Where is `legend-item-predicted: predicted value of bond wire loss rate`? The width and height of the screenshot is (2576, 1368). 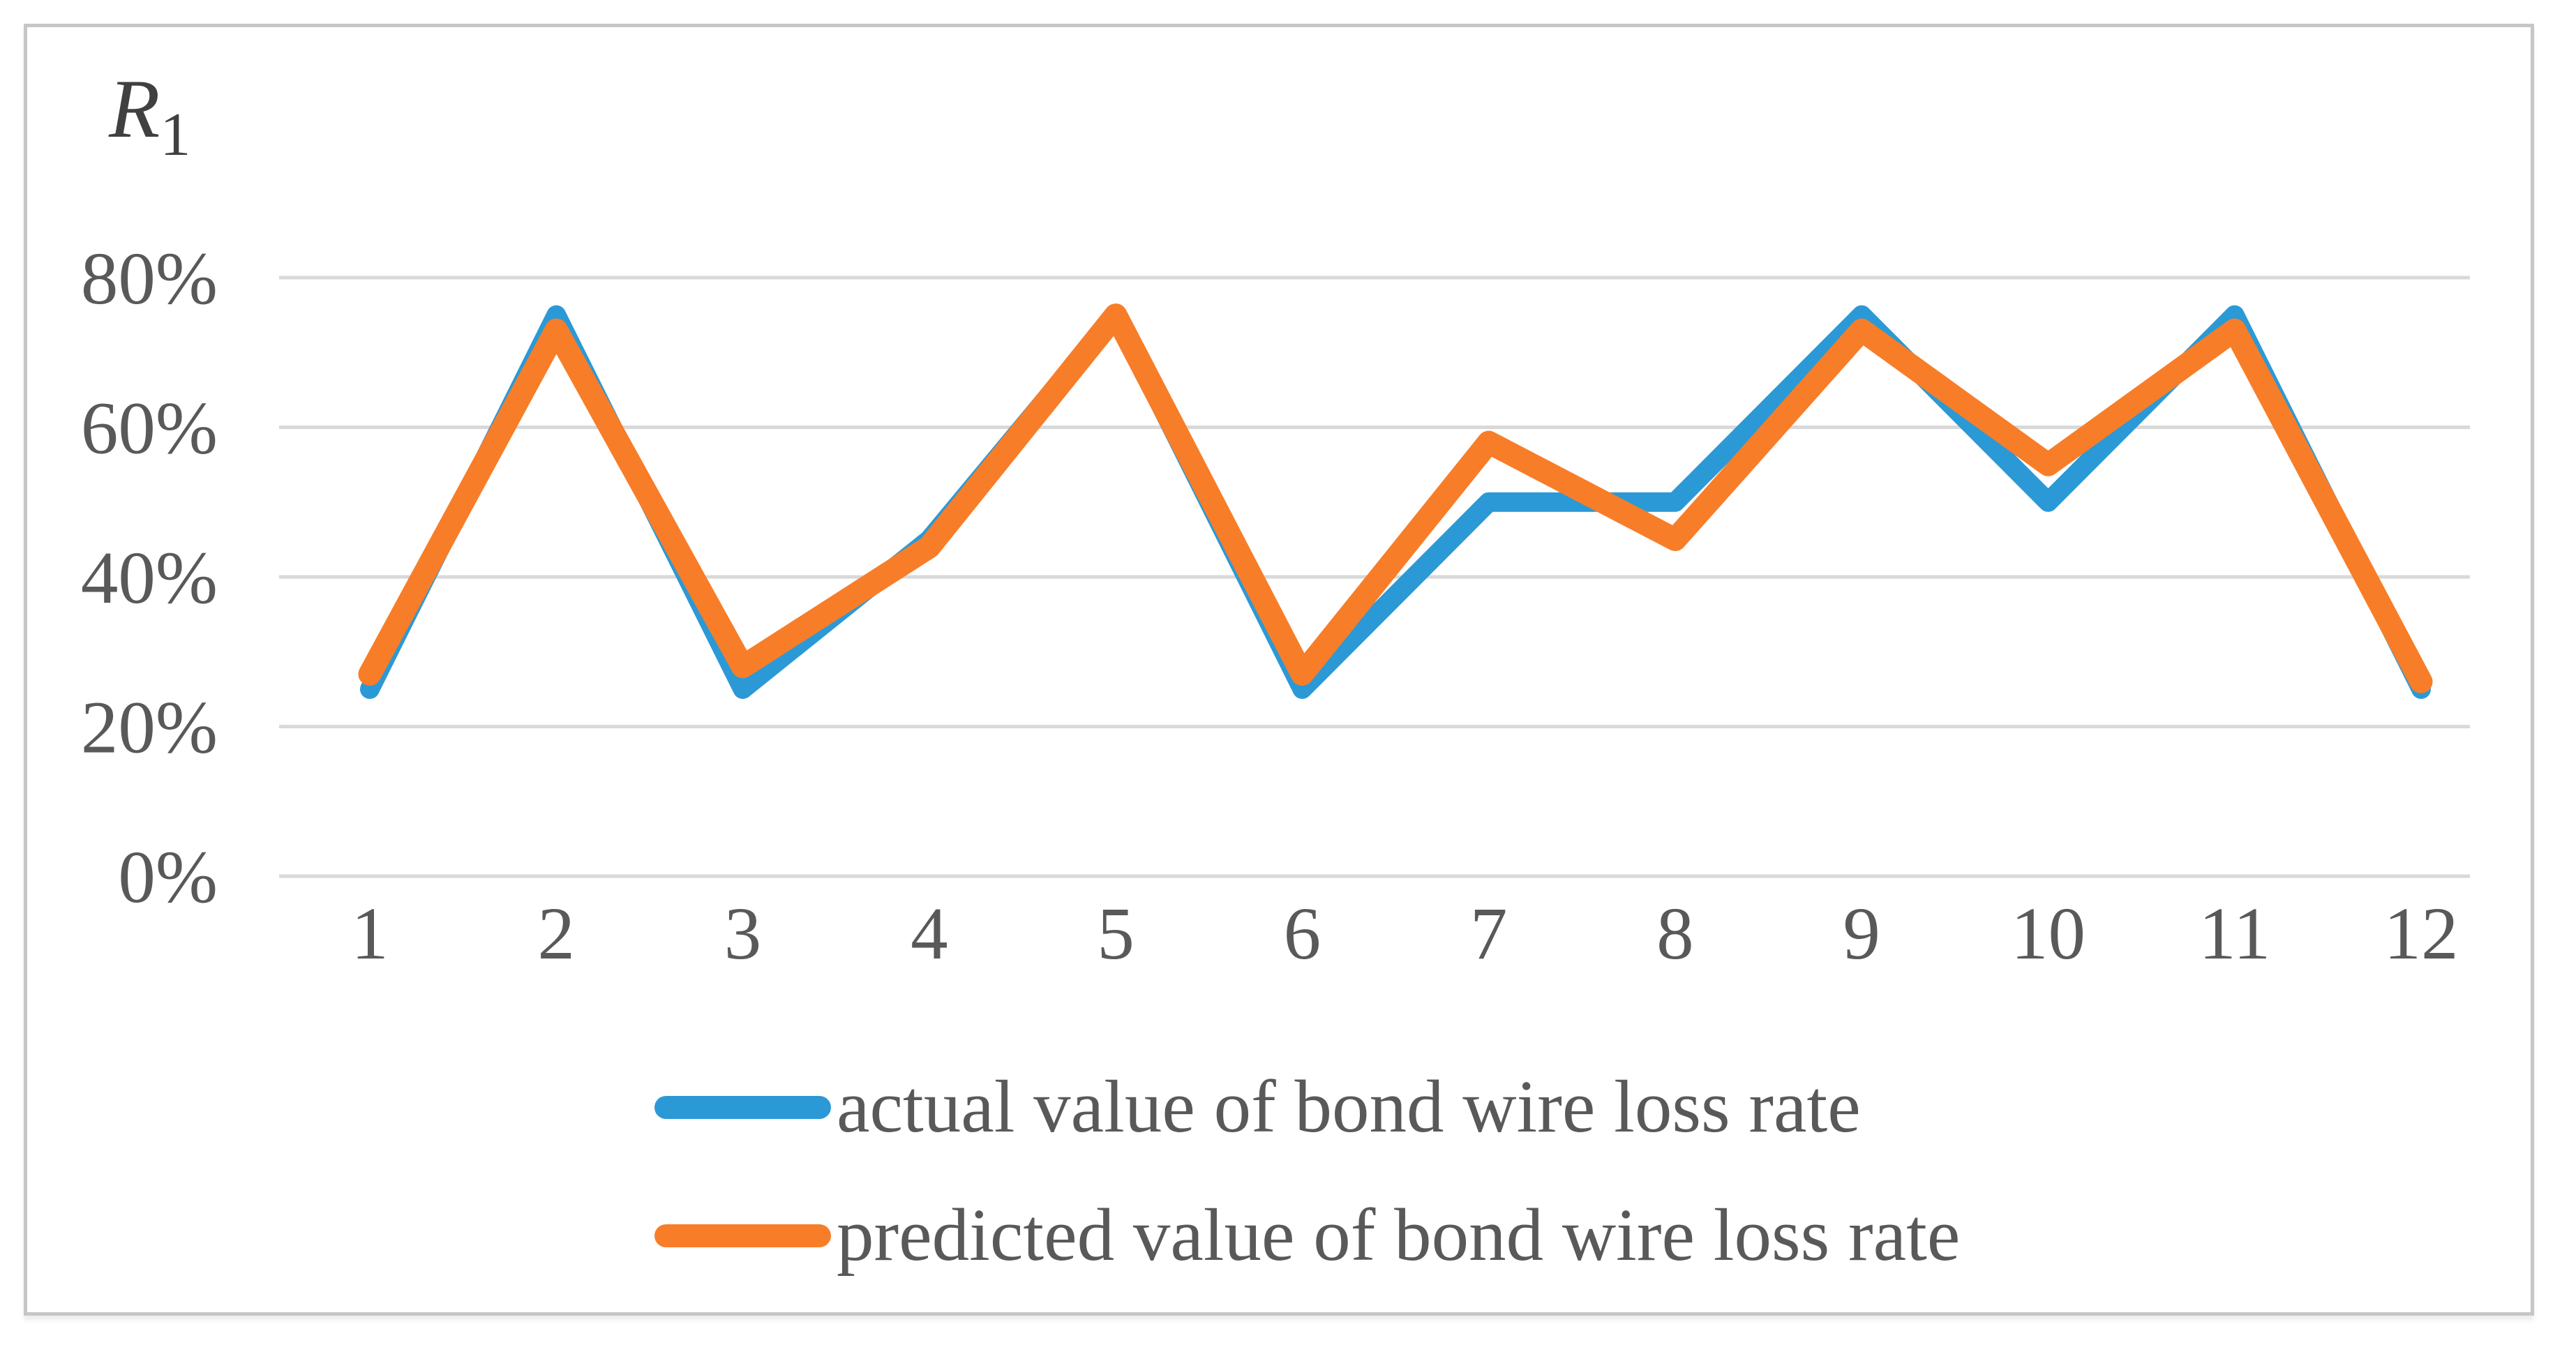 legend-item-predicted: predicted value of bond wire loss rate is located at coordinates (1307, 1235).